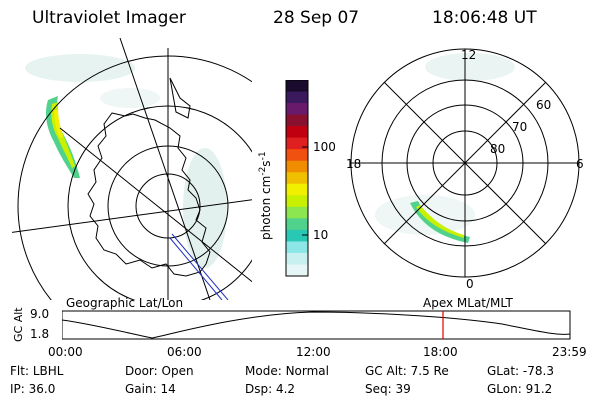 This screenshot has width=600, height=400. I want to click on left-panel-label: Geographic Lat/Lon, so click(125, 303).